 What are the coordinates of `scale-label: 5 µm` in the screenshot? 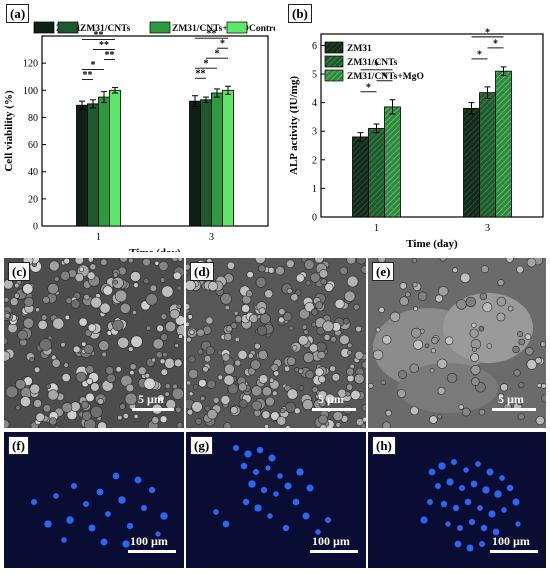 It's located at (331, 399).